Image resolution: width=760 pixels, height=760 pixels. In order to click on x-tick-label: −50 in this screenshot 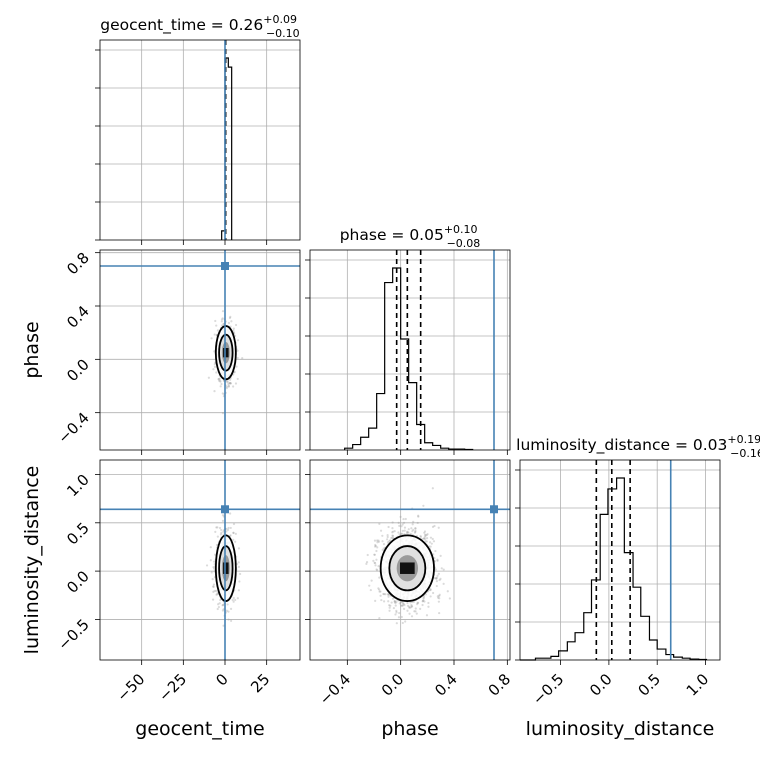, I will do `click(130, 687)`.